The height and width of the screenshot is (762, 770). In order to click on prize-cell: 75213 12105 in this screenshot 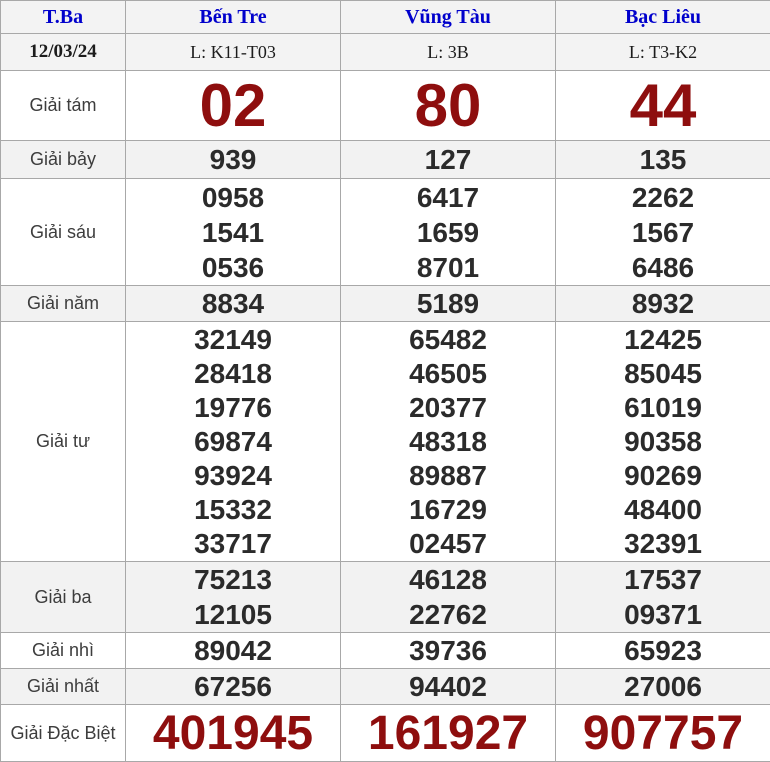, I will do `click(233, 597)`.